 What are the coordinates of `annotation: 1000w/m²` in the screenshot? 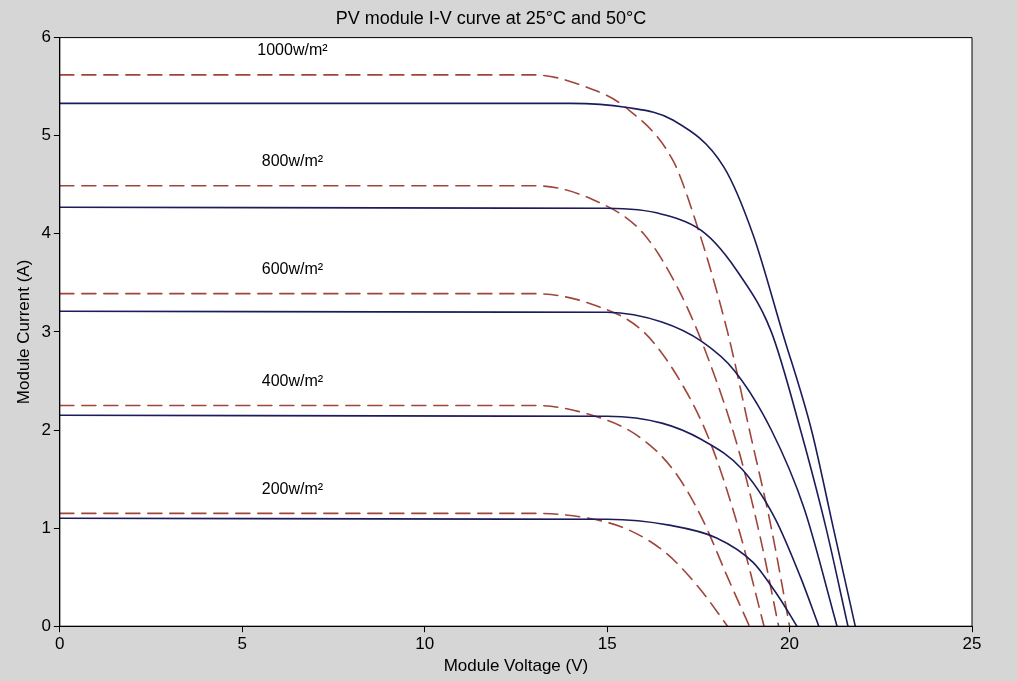 It's located at (293, 50).